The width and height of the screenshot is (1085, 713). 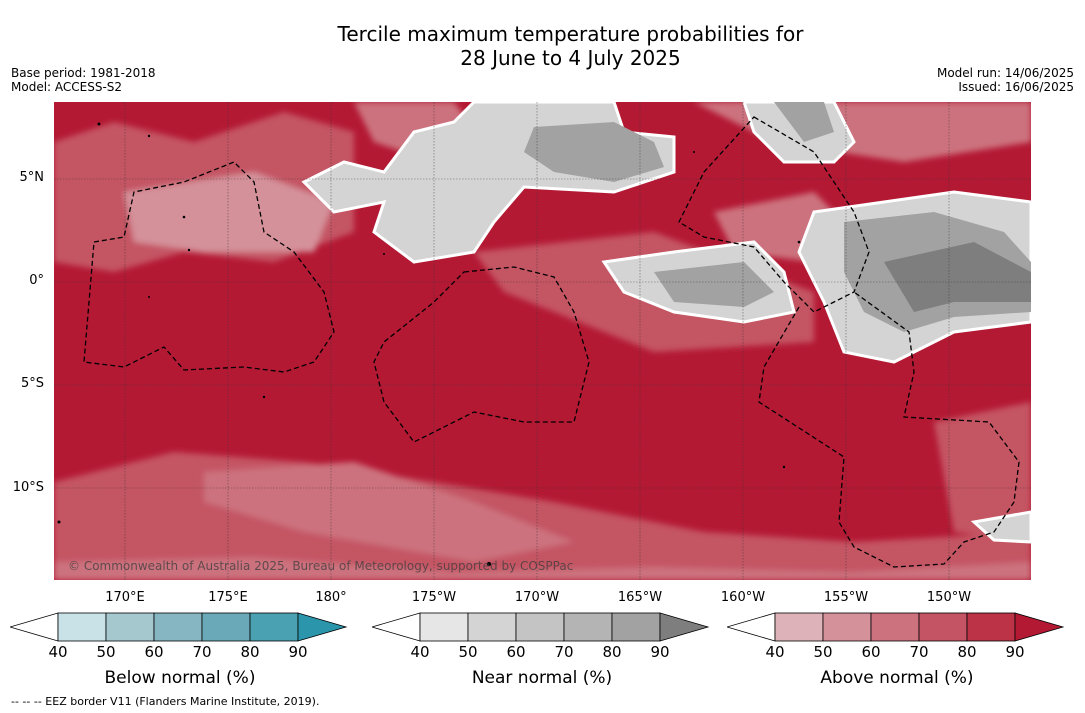 What do you see at coordinates (949, 597) in the screenshot?
I see `lon-label-150w: 150°W` at bounding box center [949, 597].